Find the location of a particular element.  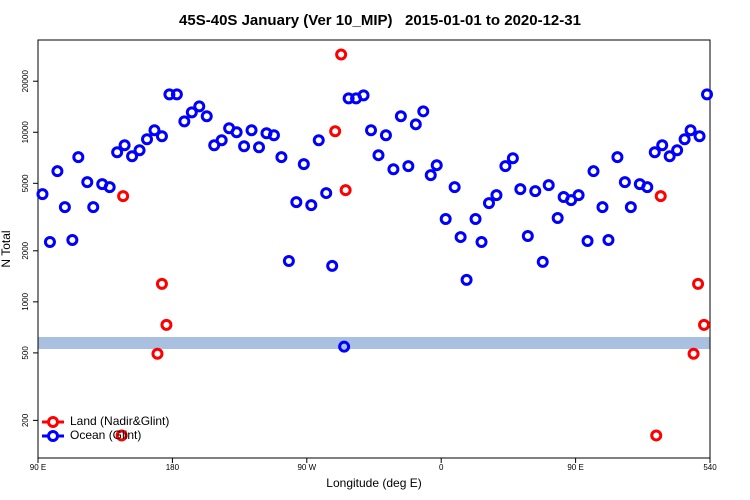

y-axis-label: N Total is located at coordinates (6, 248).